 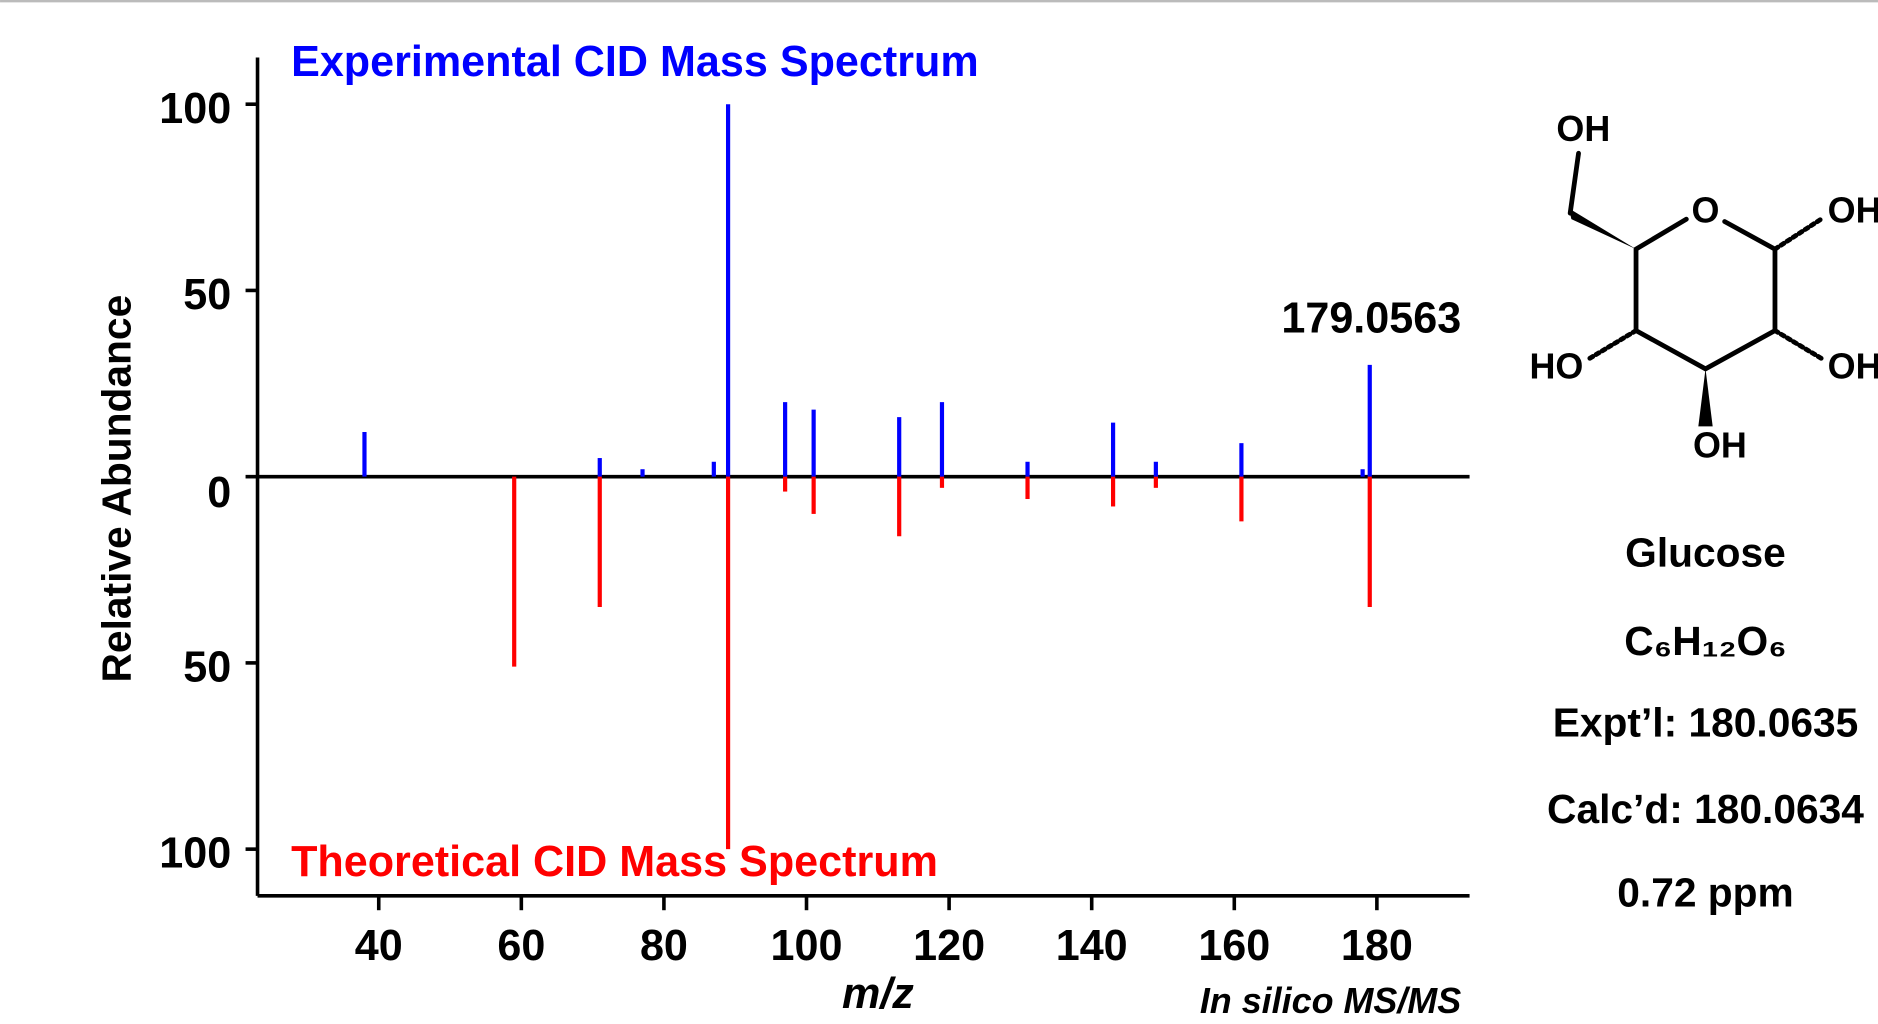 I want to click on structure: OH O OH HO OH OH, so click(x=1703, y=286).